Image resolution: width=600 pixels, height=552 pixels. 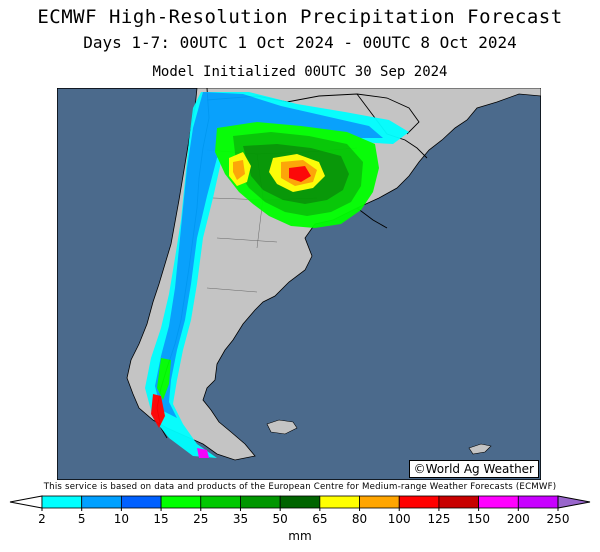 I want to click on model-initialized: Model Initialized 00UTC 30 Sep 2024, so click(x=300, y=72).